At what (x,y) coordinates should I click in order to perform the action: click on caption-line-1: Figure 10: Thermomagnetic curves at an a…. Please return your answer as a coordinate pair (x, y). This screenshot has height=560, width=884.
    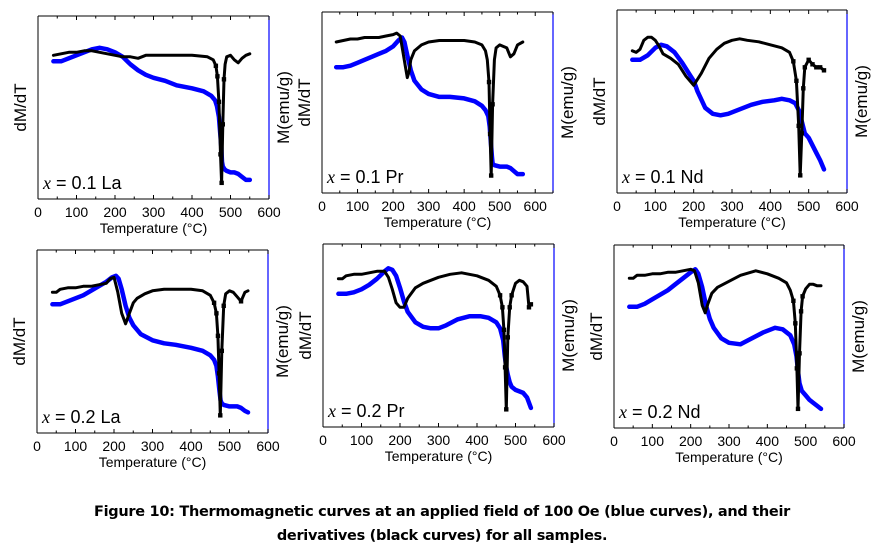
    Looking at the image, I should click on (442, 512).